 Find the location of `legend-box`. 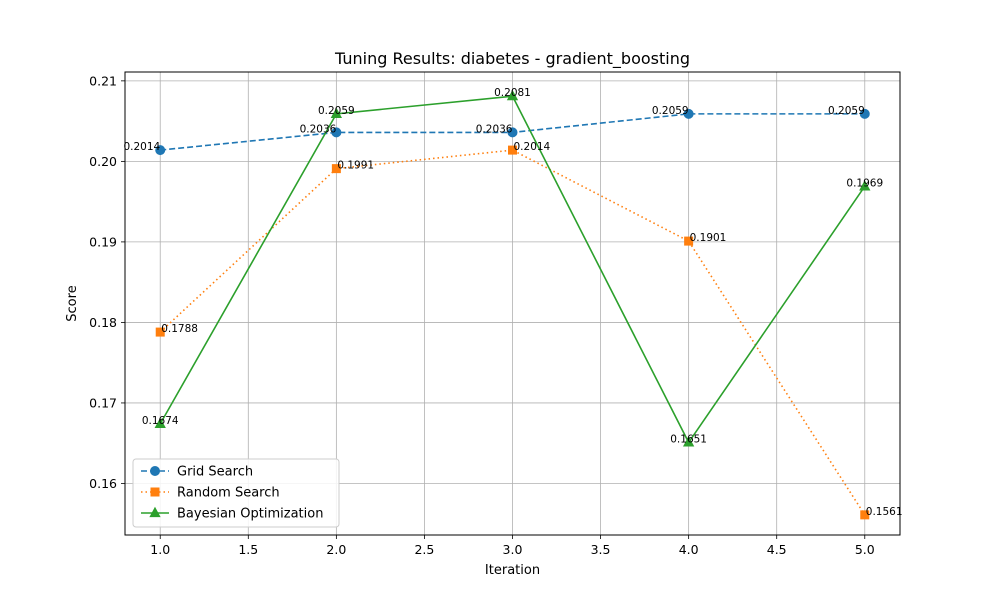

legend-box is located at coordinates (236, 493).